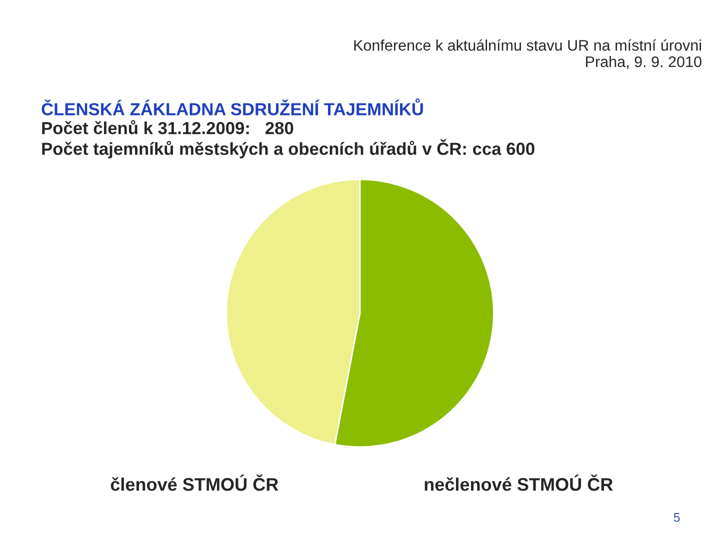 This screenshot has height=540, width=720. Describe the element at coordinates (194, 482) in the screenshot. I see `slice-label: členové STMOÚ ČR` at that location.